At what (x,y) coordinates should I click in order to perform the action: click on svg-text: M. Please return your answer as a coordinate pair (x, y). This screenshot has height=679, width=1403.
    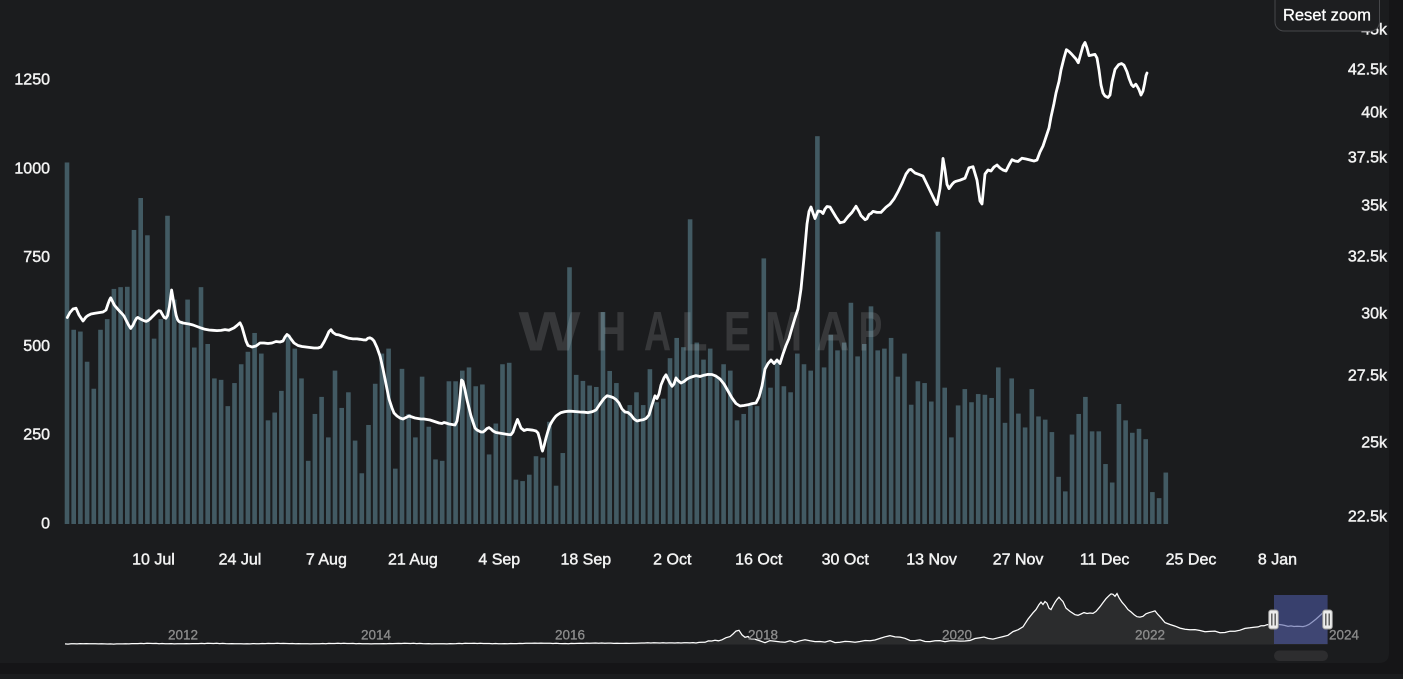
    Looking at the image, I should click on (784, 331).